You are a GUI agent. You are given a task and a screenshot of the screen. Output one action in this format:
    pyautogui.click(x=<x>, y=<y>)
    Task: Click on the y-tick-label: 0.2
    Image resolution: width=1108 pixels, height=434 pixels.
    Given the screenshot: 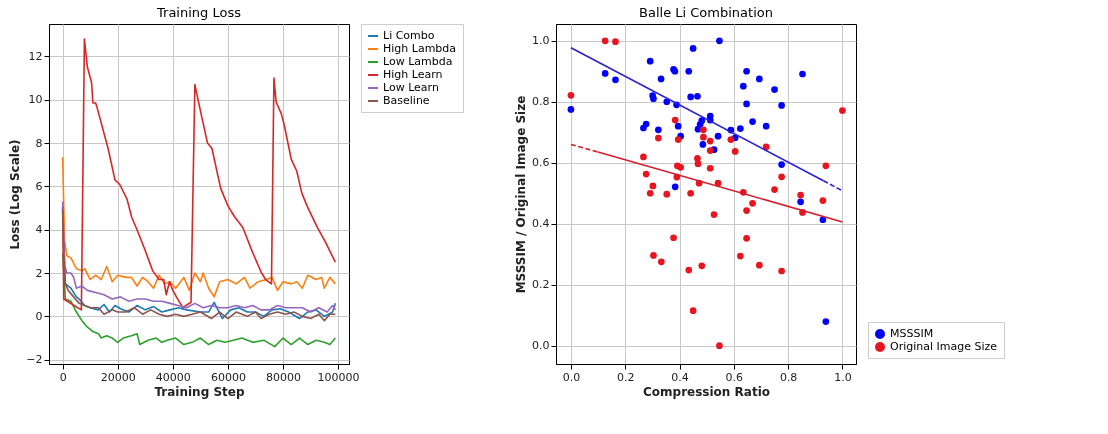 What is the action you would take?
    pyautogui.click(x=541, y=285)
    